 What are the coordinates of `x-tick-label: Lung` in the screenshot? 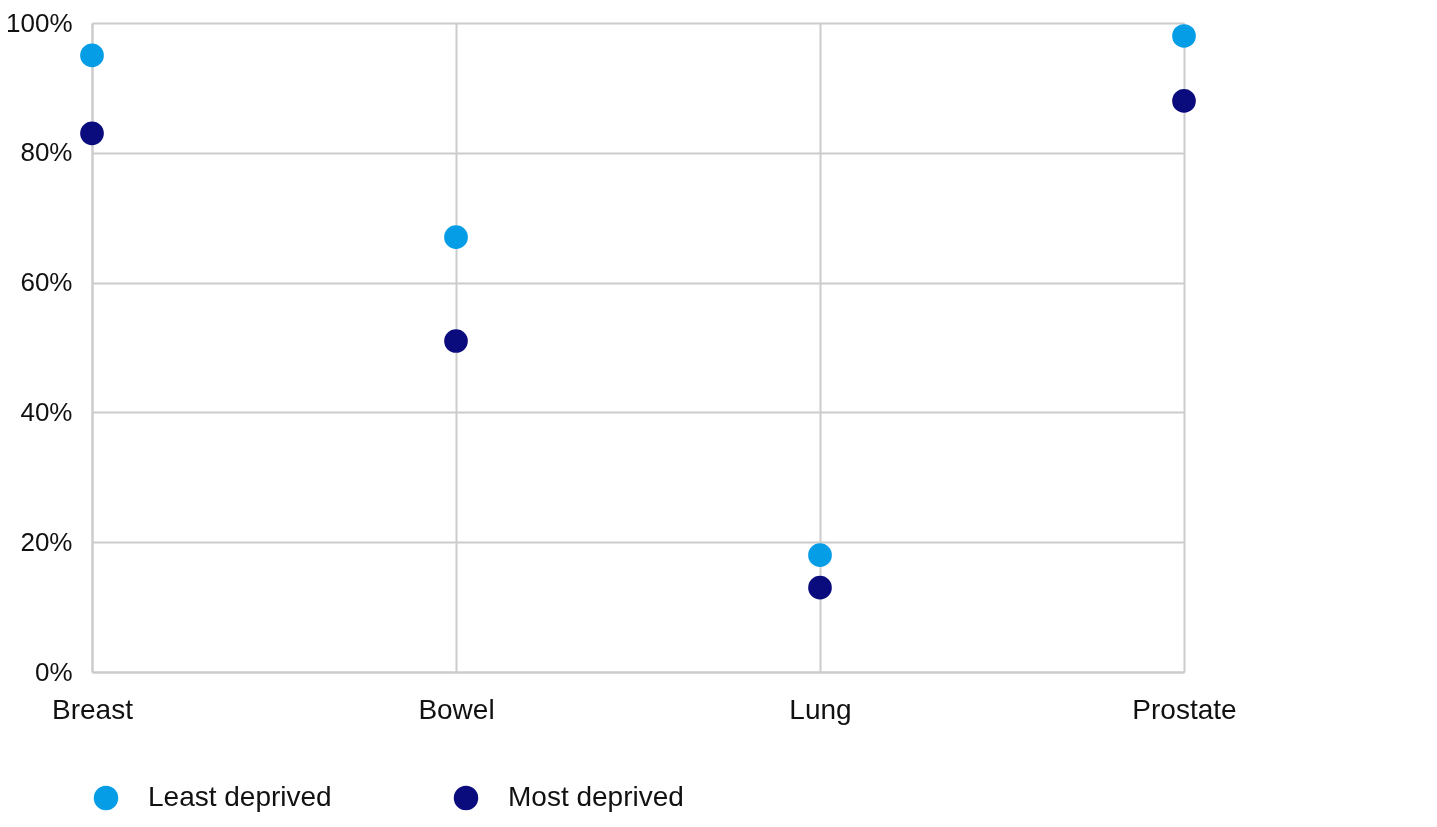 It's located at (820, 709).